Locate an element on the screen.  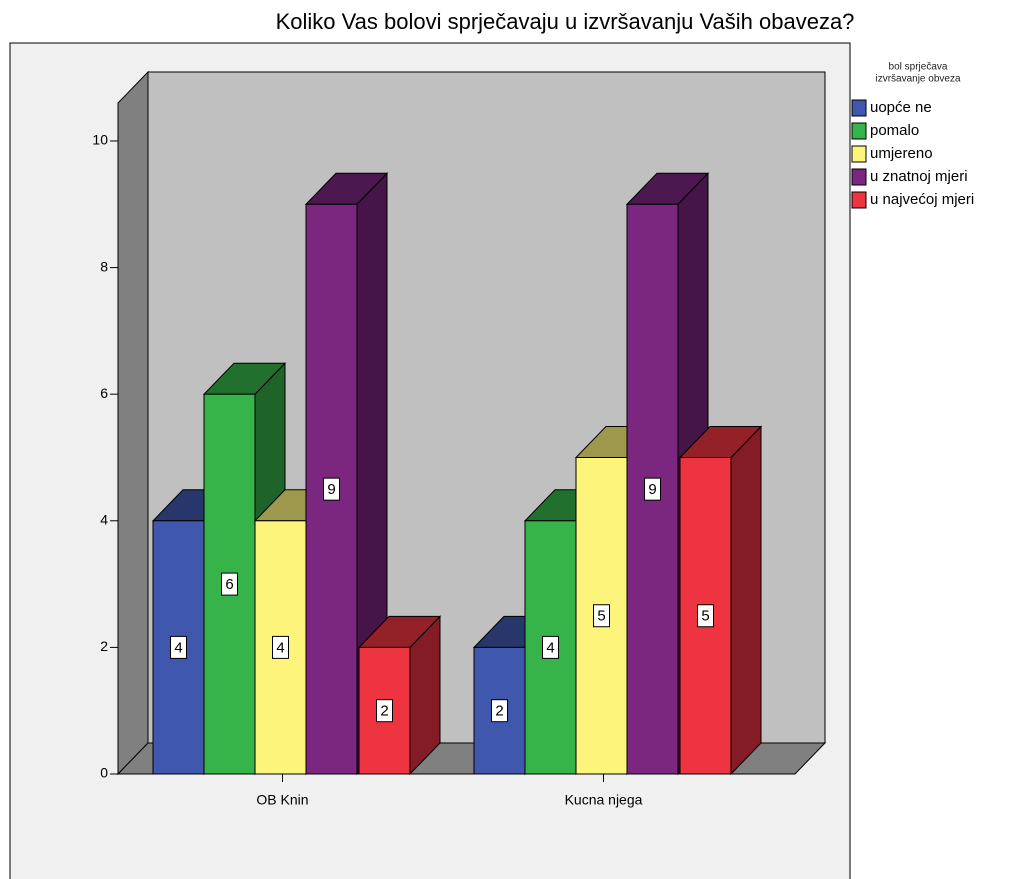
y-tick-label: 4 is located at coordinates (104, 519).